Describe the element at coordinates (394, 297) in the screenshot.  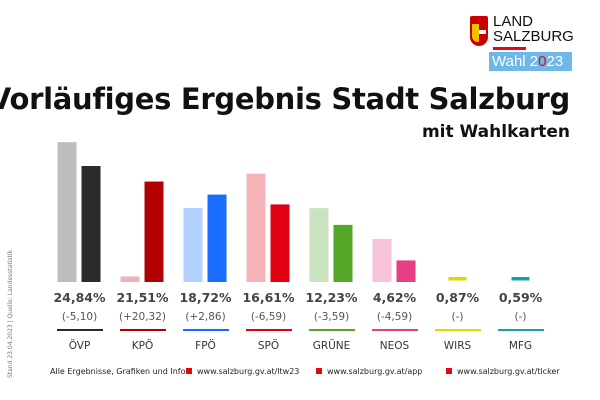
I see `value-label: 4,62%` at that location.